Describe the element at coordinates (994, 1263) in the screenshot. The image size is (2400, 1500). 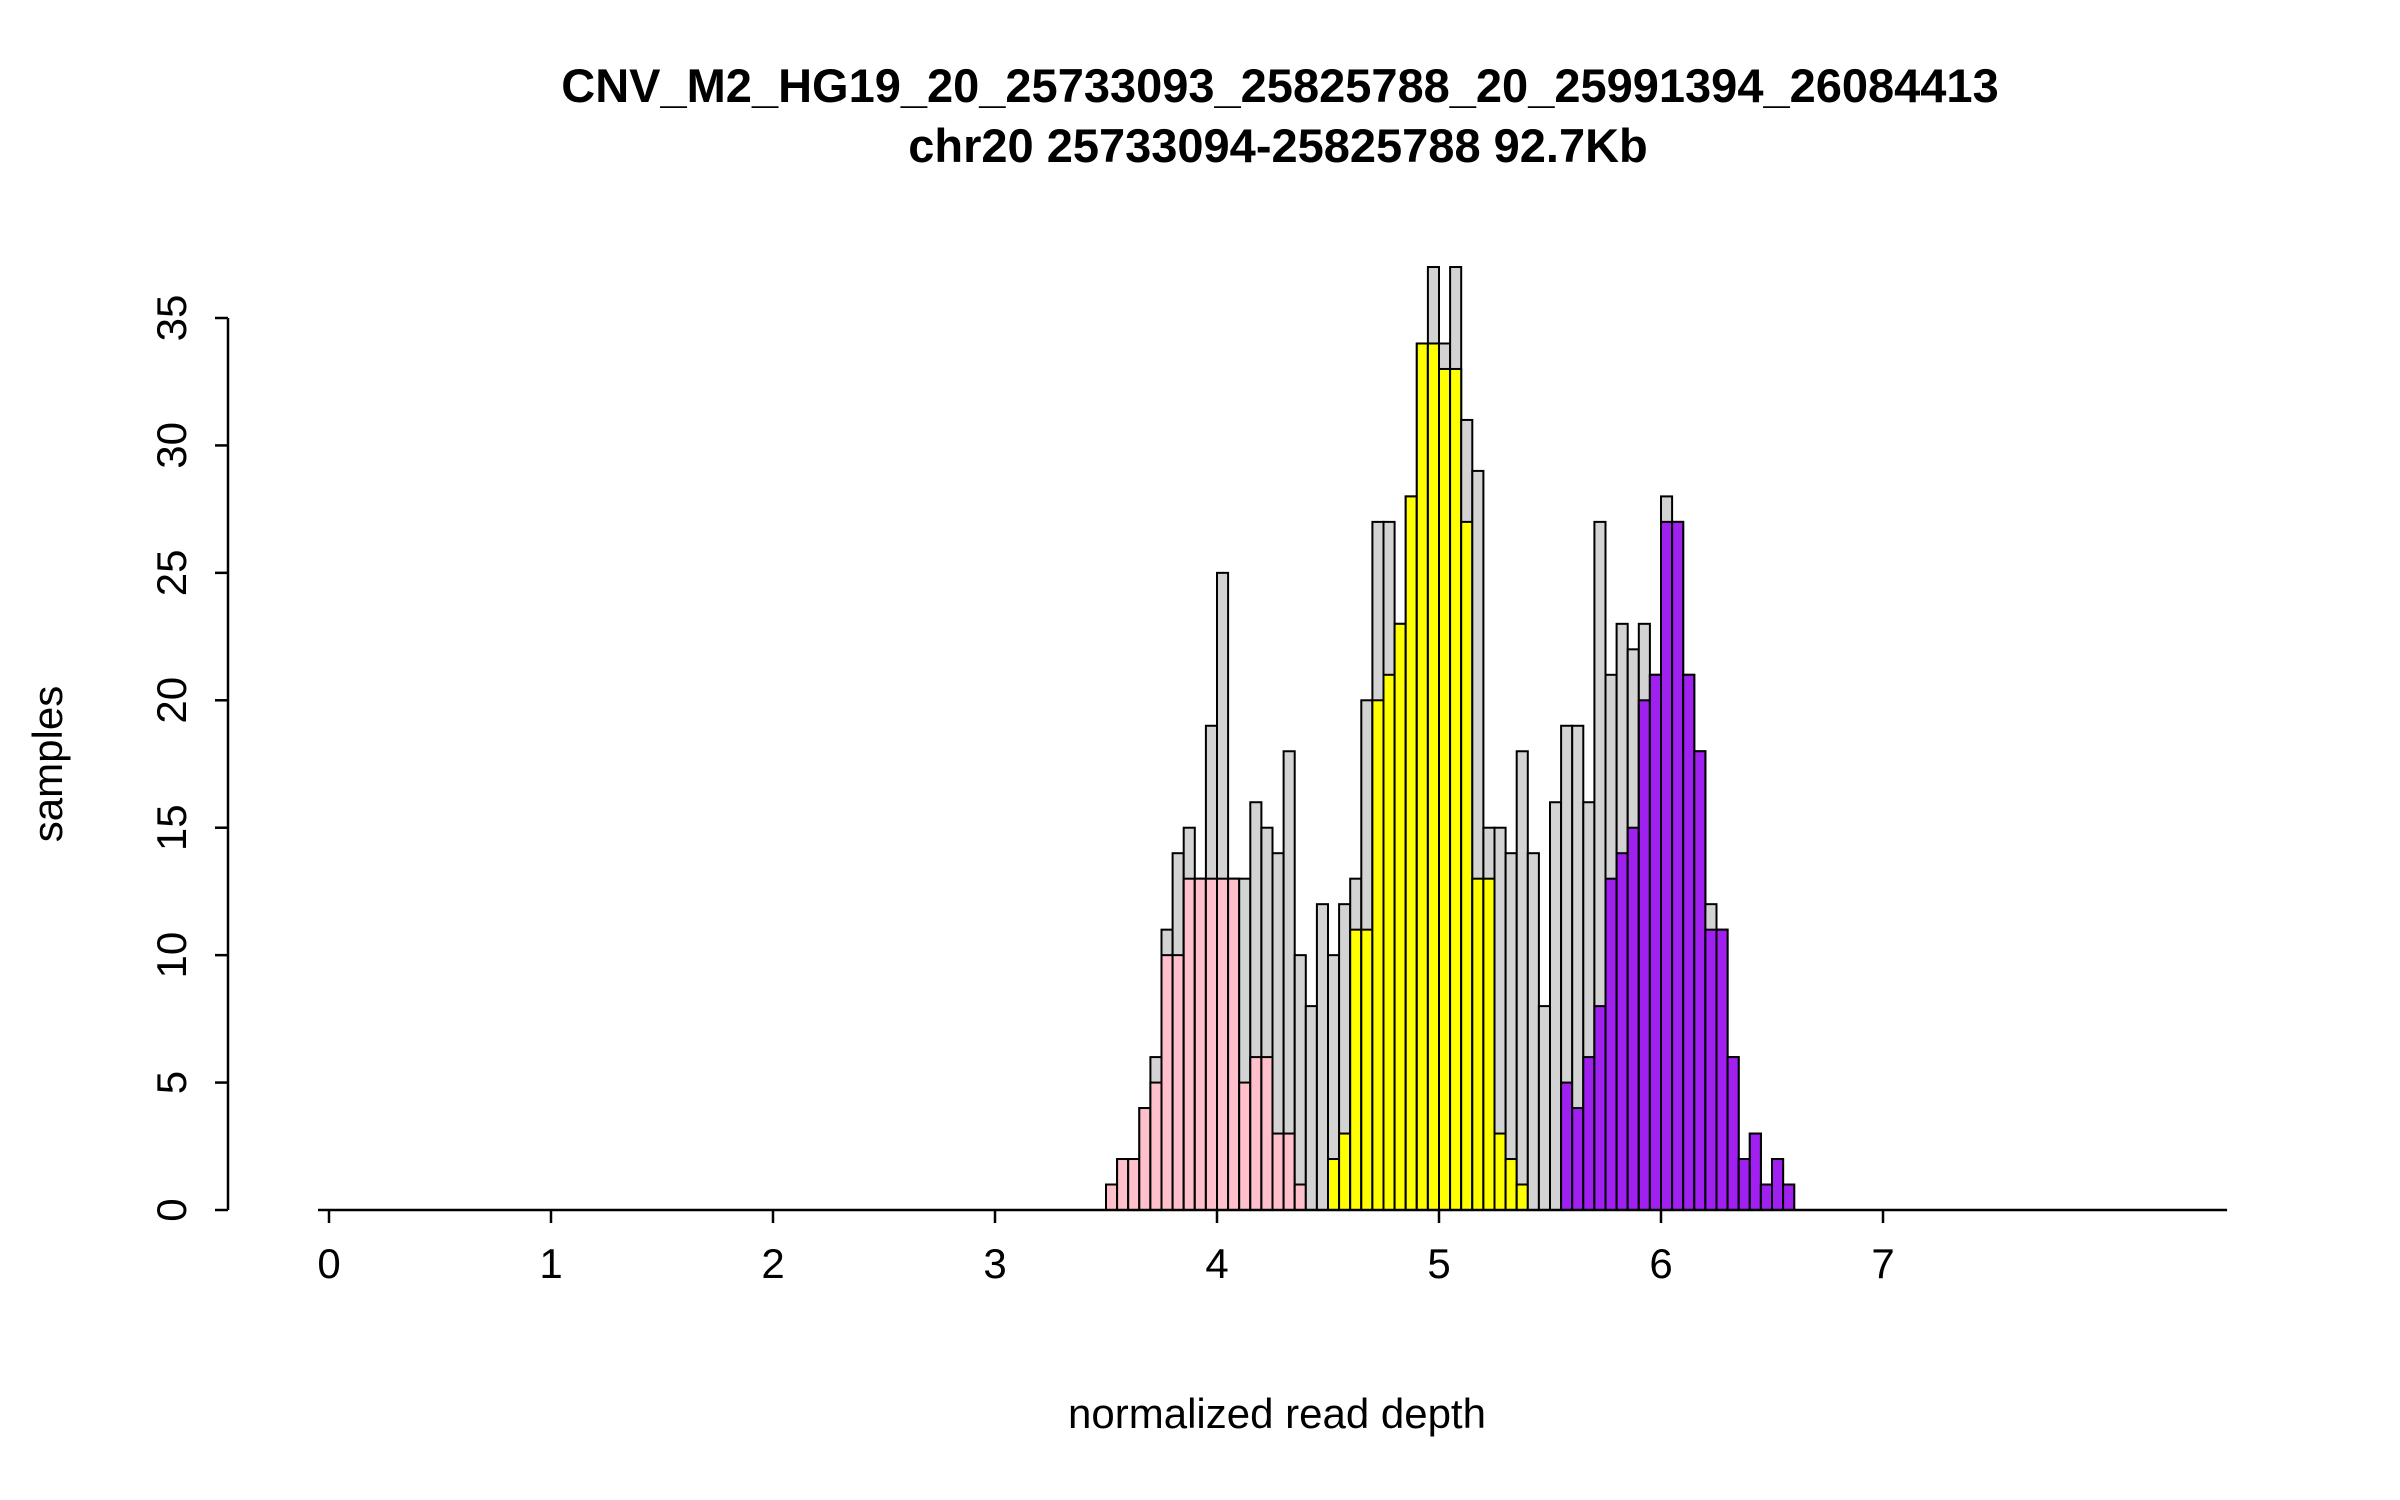
I see `x-tick-label: 3` at that location.